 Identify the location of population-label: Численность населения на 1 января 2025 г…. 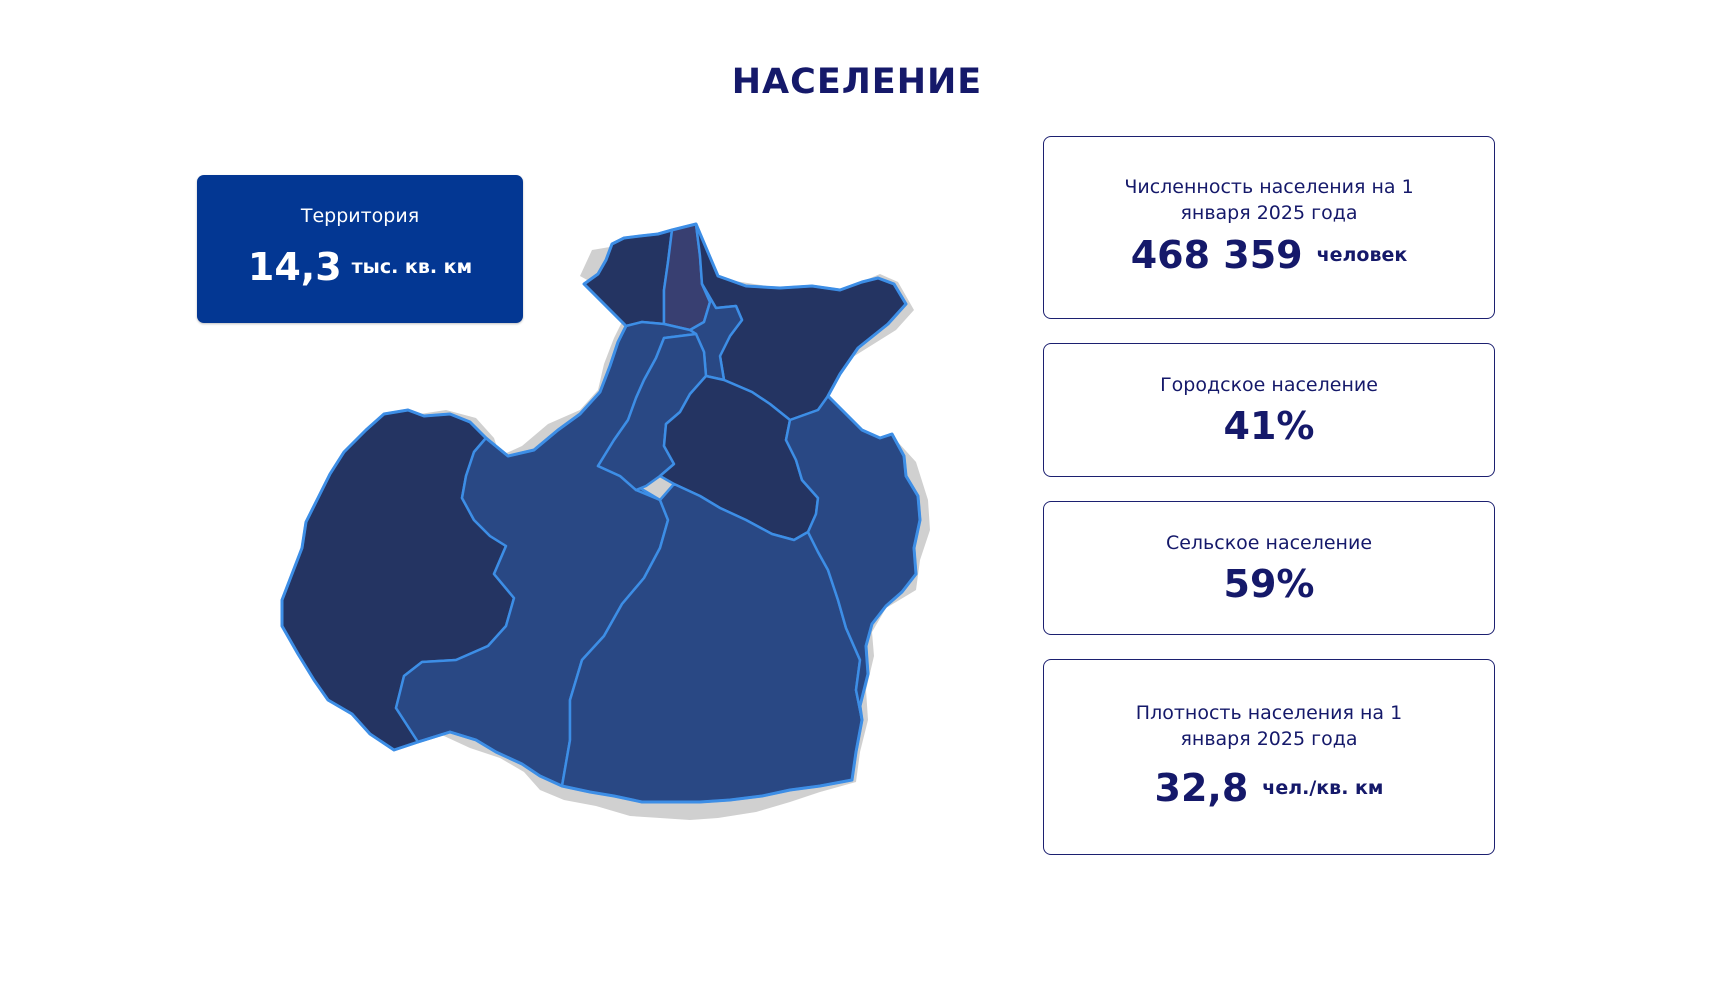
(1269, 200).